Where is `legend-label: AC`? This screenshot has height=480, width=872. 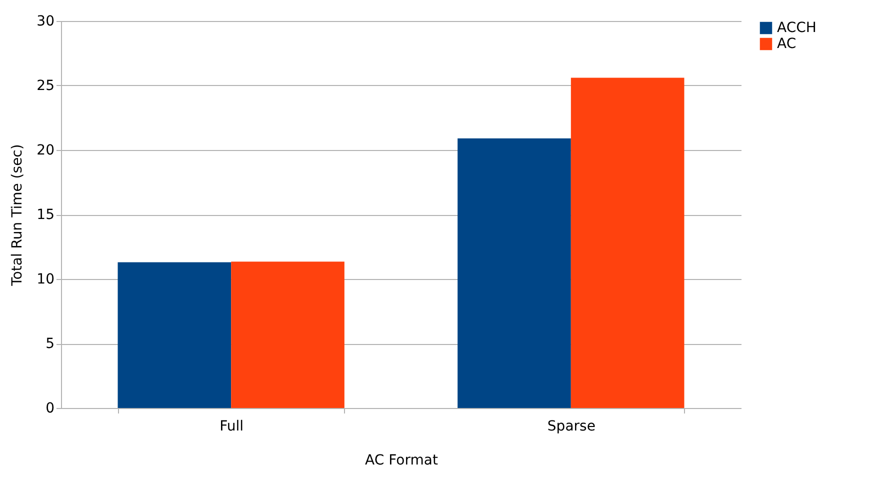
legend-label: AC is located at coordinates (786, 44).